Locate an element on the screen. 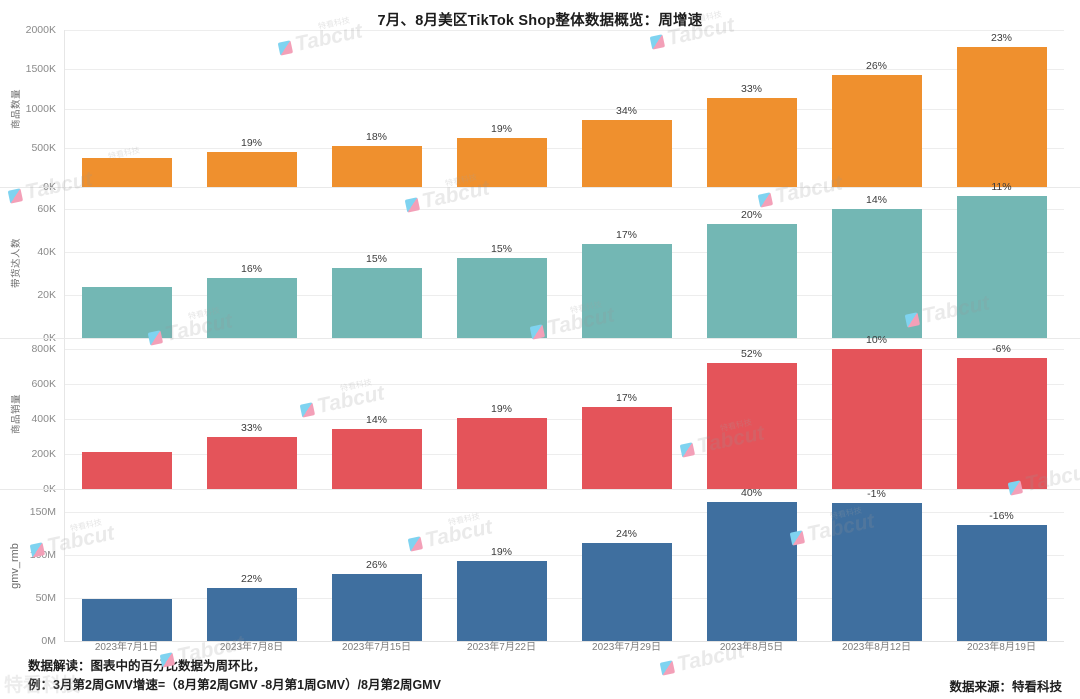 The image size is (1080, 699). y-axis-tick-label: 2000K is located at coordinates (40, 30).